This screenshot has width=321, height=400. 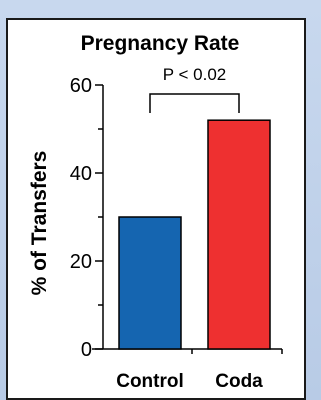 I want to click on bar-control, so click(x=150, y=283).